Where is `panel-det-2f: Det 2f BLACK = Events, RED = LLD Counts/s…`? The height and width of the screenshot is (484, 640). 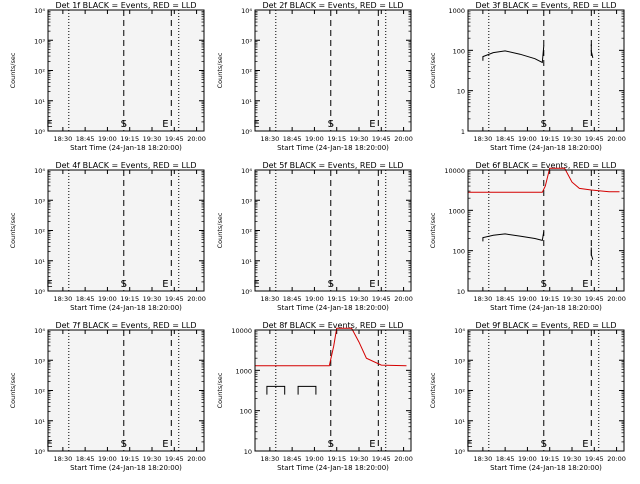
panel-det-2f: Det 2f BLACK = Events, RED = LLD Counts/s… is located at coordinates (314, 76).